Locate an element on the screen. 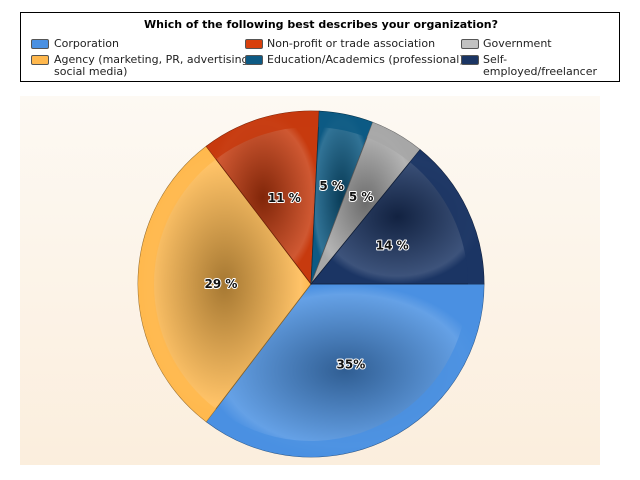 Image resolution: width=640 pixels, height=480 pixels. legend-label-government: Government is located at coordinates (517, 43).